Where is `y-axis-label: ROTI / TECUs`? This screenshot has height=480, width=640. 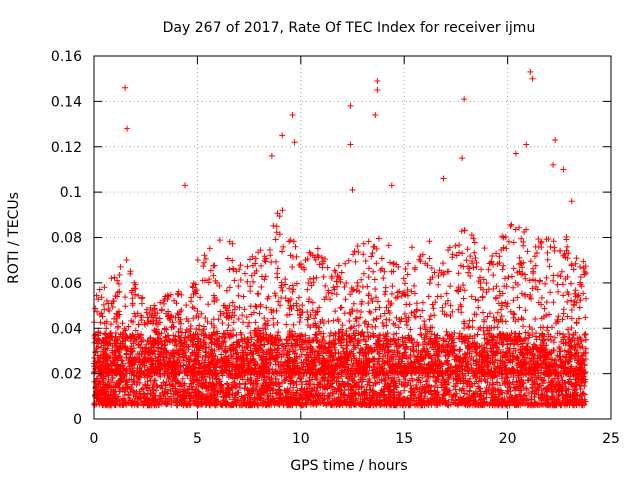
y-axis-label: ROTI / TECUs is located at coordinates (14, 238).